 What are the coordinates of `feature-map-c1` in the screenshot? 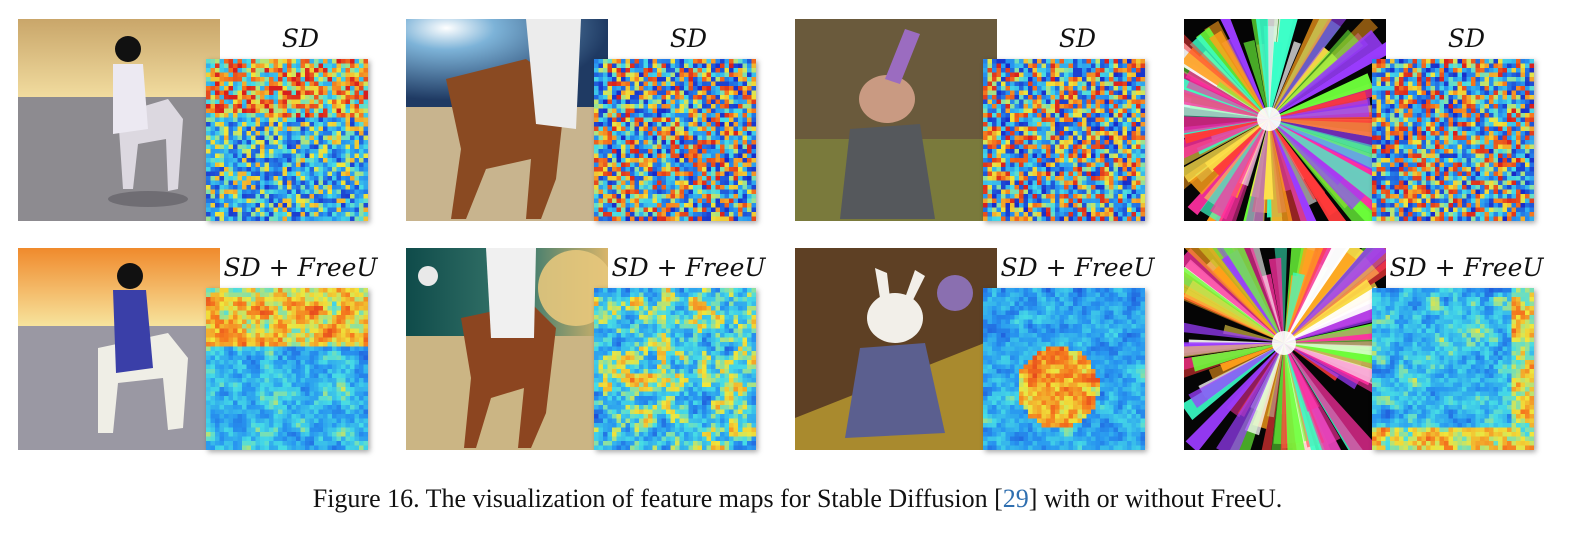 It's located at (1064, 140).